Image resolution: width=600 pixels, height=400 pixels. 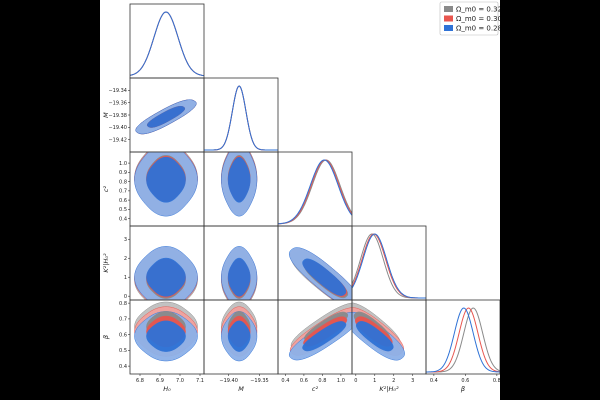 I want to click on y-tick-label: −19.42, so click(x=117, y=140).